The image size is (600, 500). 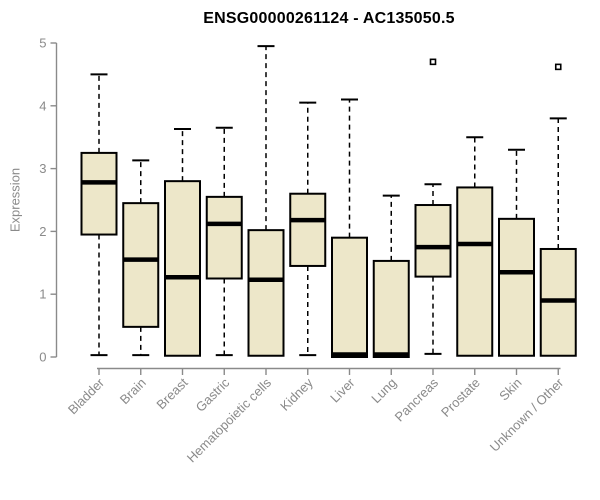 I want to click on y-tick-label: 1, so click(x=42, y=294).